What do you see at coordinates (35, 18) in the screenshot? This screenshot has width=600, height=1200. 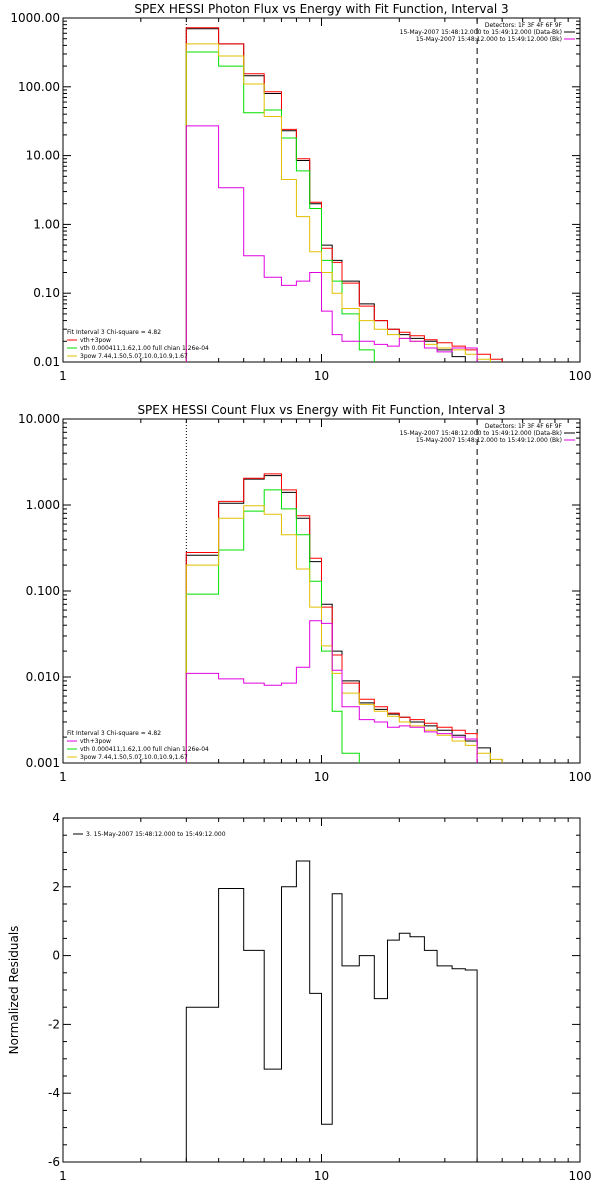 I see `y-tick-label: 1000.00` at bounding box center [35, 18].